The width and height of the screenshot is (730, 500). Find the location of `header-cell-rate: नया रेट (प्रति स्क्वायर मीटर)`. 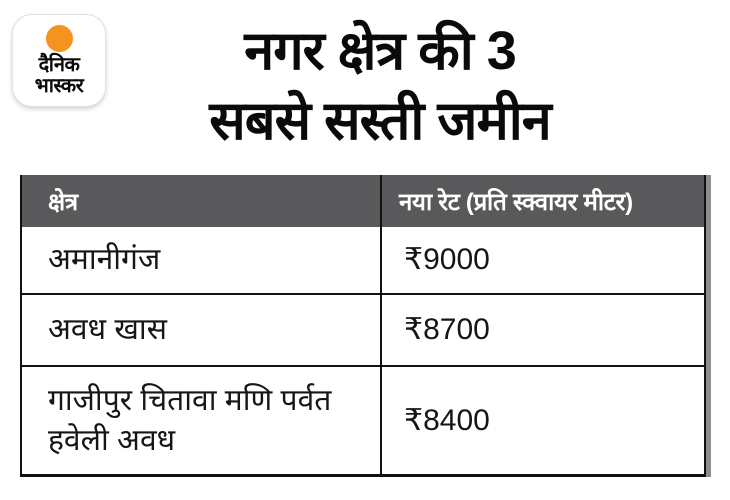

header-cell-rate: नया रेट (प्रति स्क्वायर मीटर) is located at coordinates (516, 202).